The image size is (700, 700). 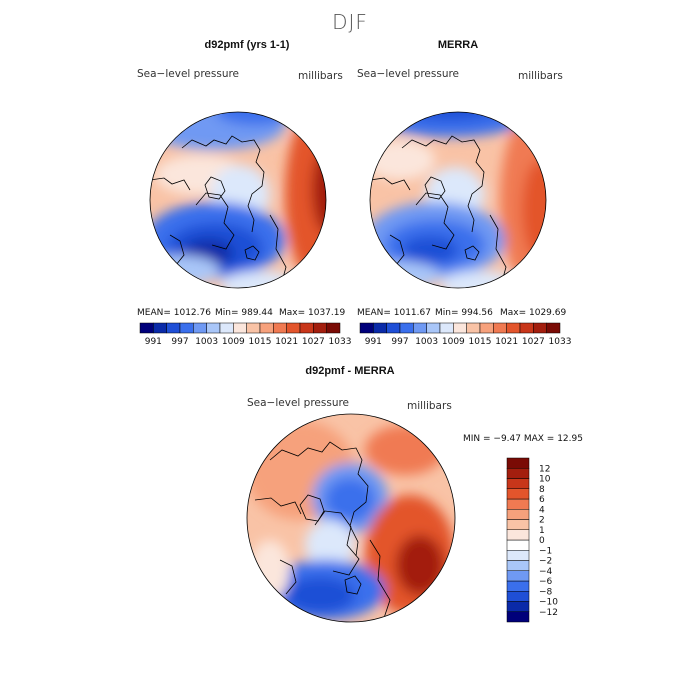 What do you see at coordinates (238, 200) in the screenshot?
I see `map-field-model` at bounding box center [238, 200].